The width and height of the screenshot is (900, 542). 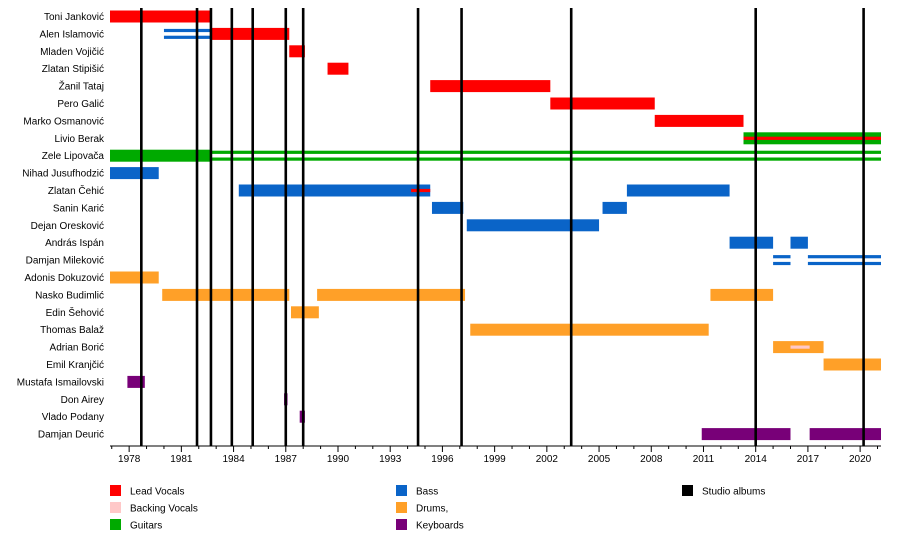 What do you see at coordinates (69, 295) in the screenshot?
I see `member-label-nasko-budimlic: Nasko Budimlić` at bounding box center [69, 295].